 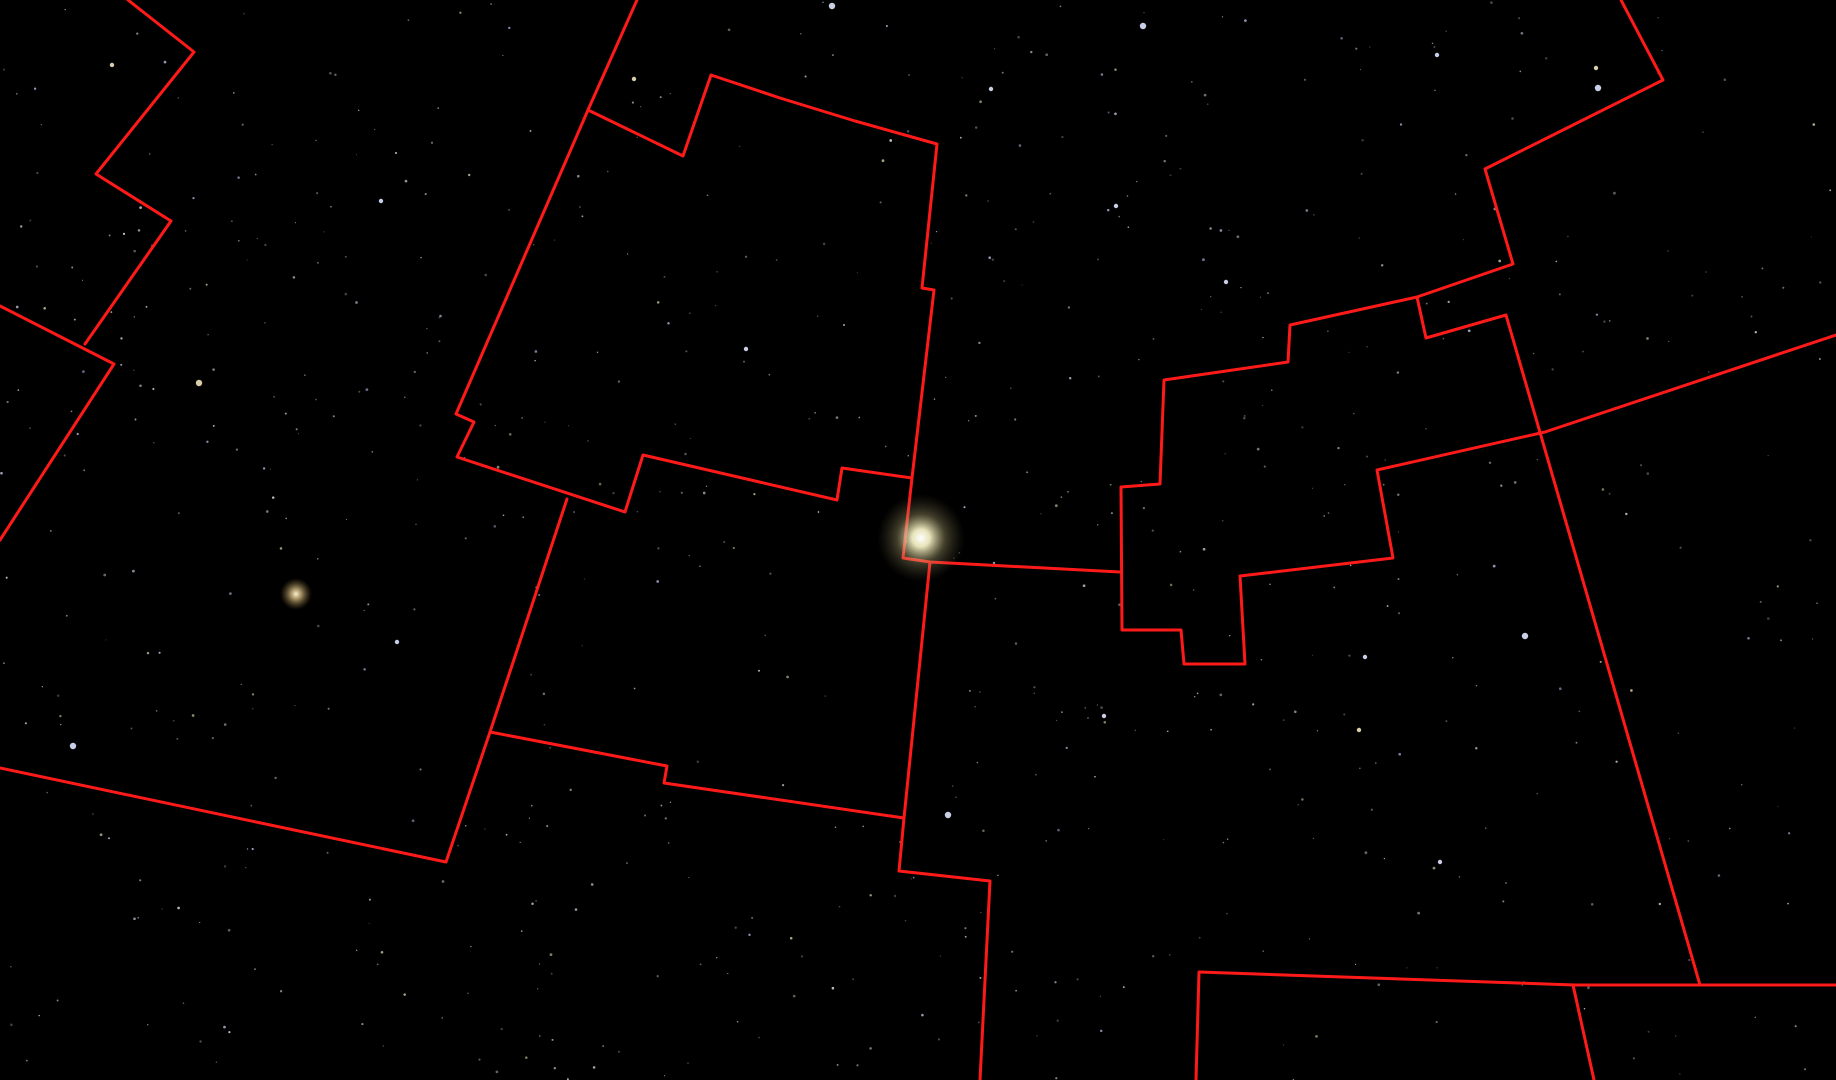 I want to click on planet-glow, so click(x=921, y=538).